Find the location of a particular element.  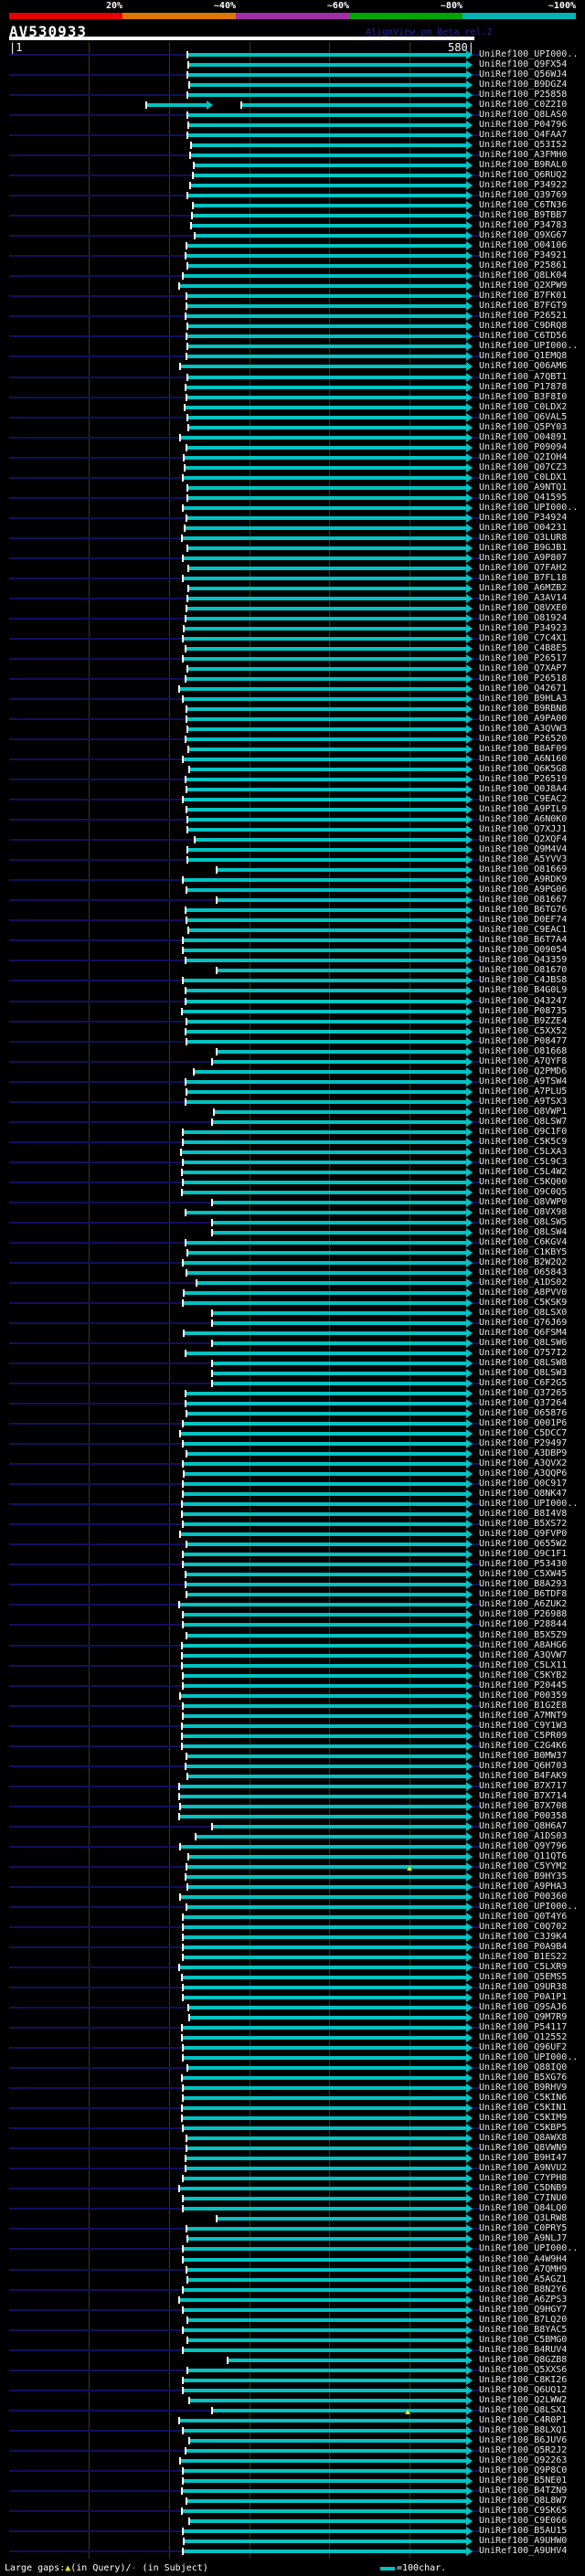

hit-label: UniRef100_Q8NK47 is located at coordinates (523, 1494).